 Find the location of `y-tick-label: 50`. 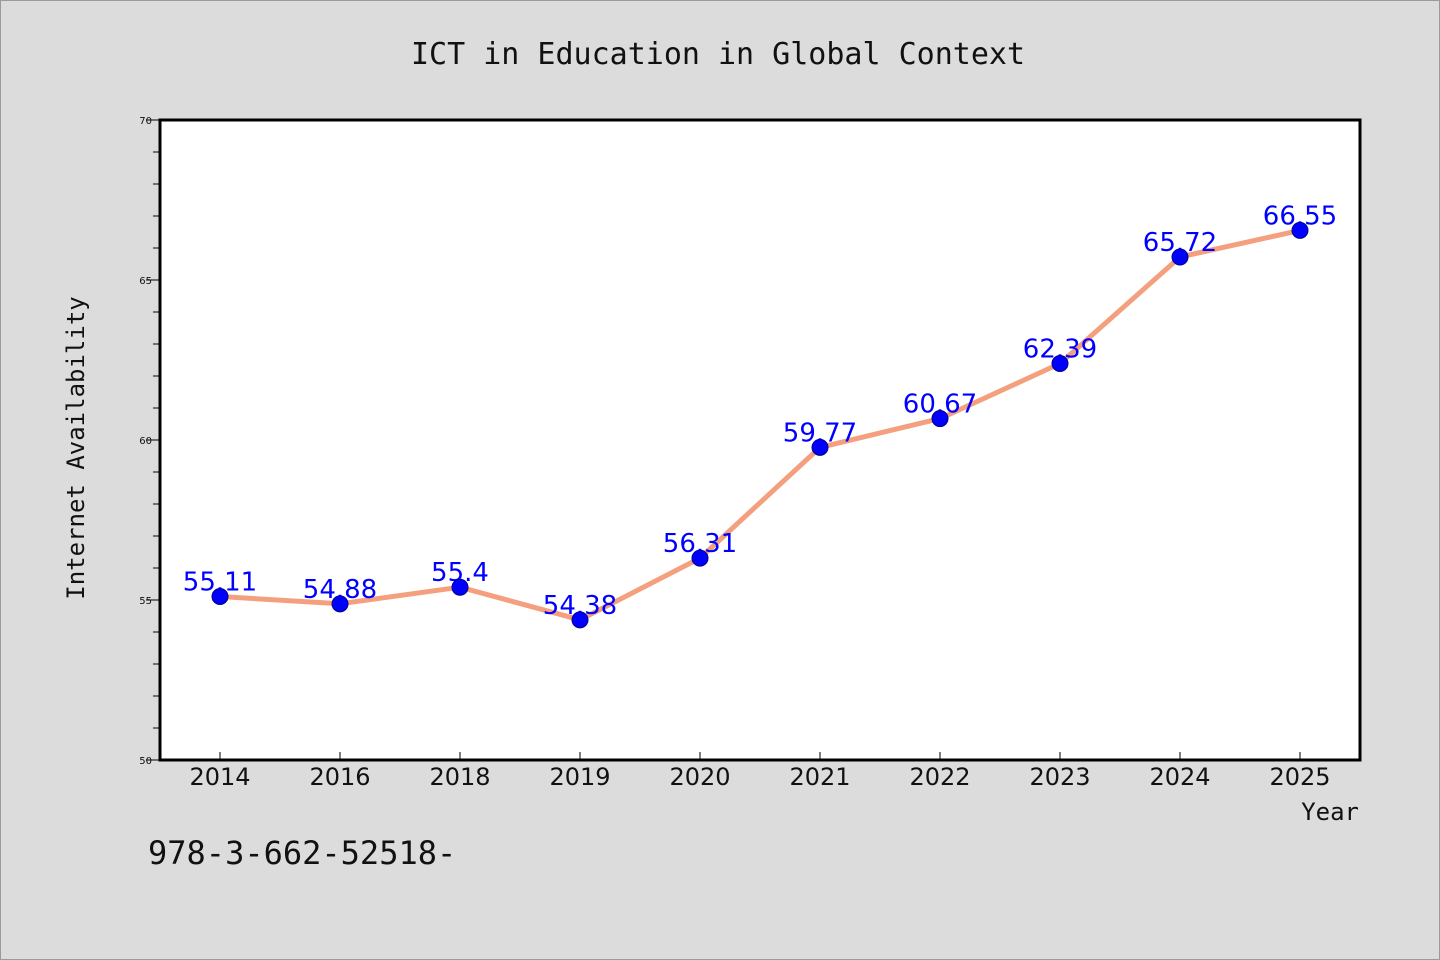

y-tick-label: 50 is located at coordinates (145, 761).